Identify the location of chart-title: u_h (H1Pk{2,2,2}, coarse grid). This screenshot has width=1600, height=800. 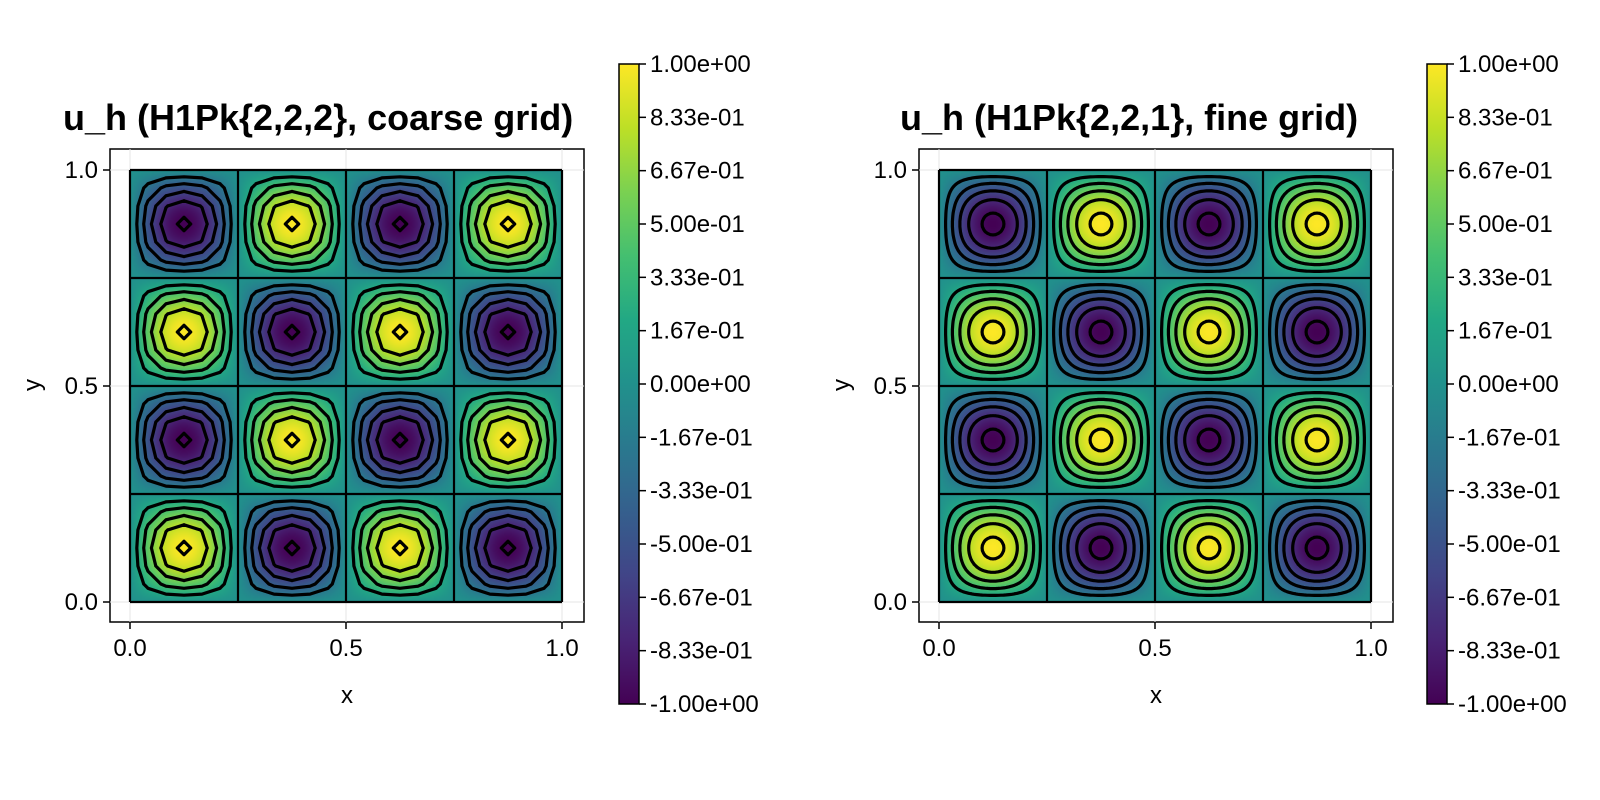
(318, 117).